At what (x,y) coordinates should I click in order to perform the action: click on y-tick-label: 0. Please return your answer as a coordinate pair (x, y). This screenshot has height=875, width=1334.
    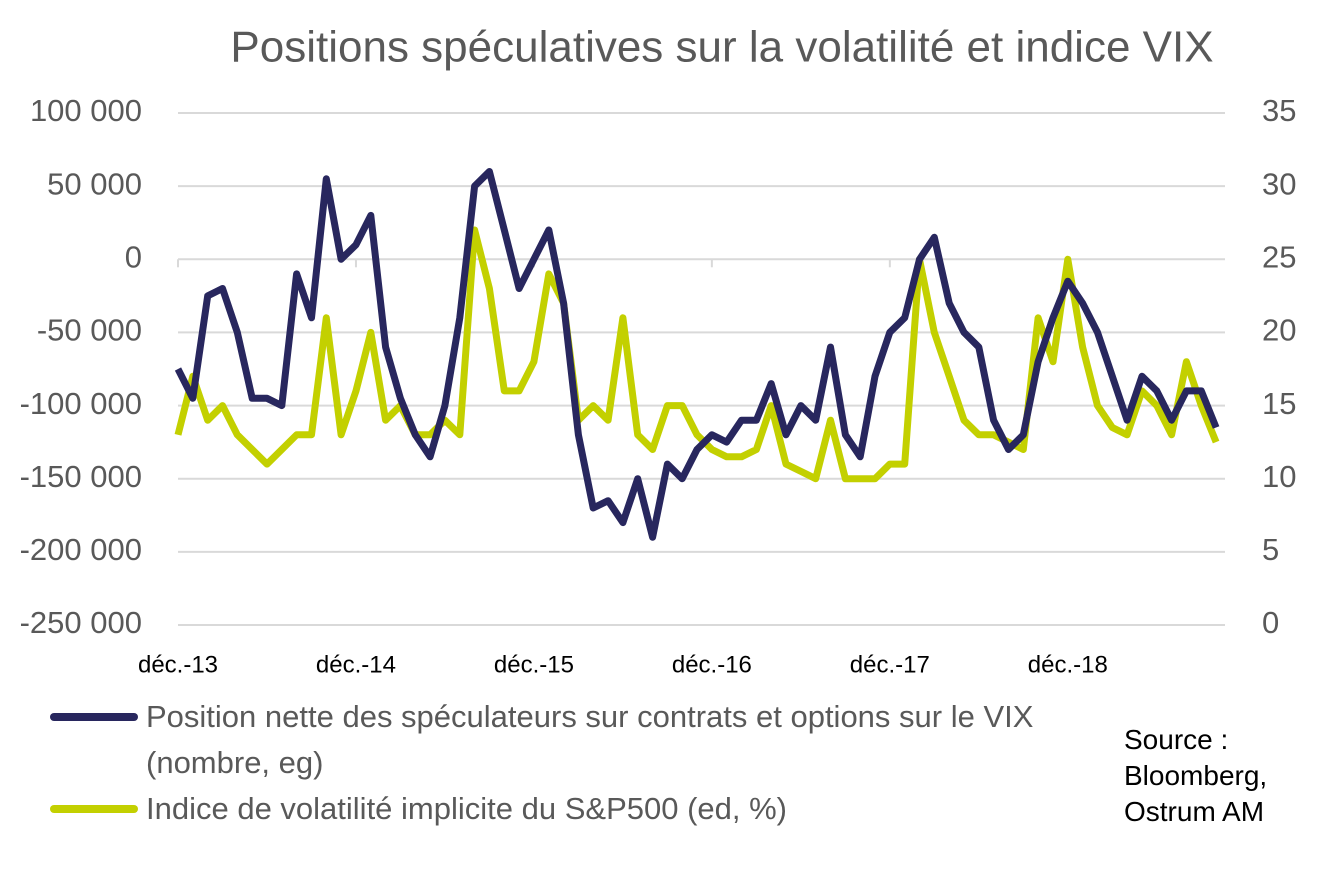
    Looking at the image, I should click on (133, 256).